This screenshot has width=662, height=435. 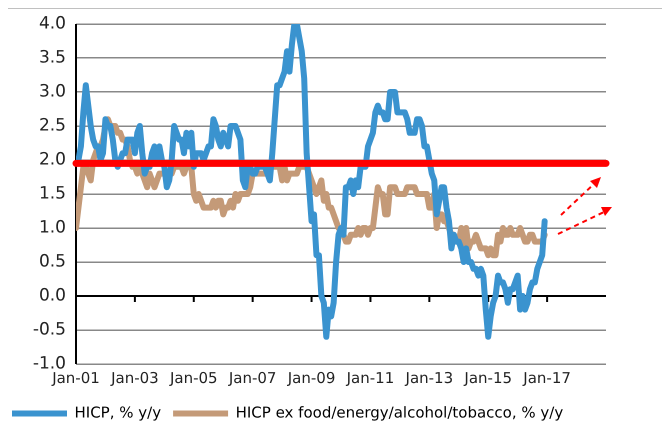 What do you see at coordinates (487, 377) in the screenshot?
I see `x-tick-label: Jan-15` at bounding box center [487, 377].